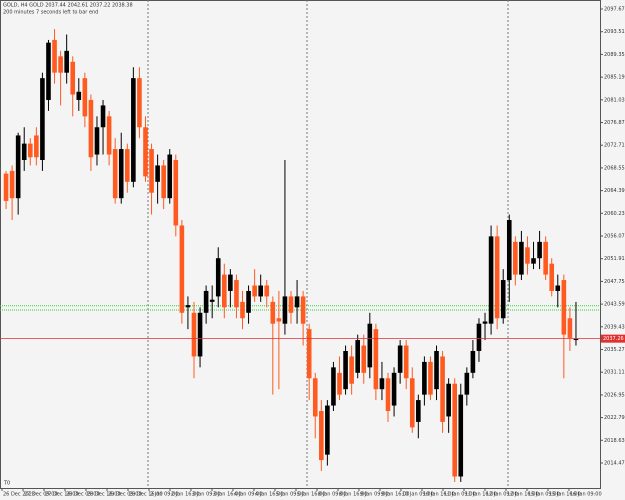 This screenshot has width=625, height=500. Describe the element at coordinates (614, 55) in the screenshot. I see `y-tick-label: 2089.35` at that location.